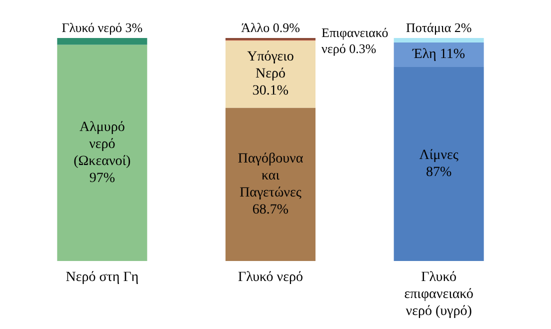 Image resolution: width=551 pixels, height=329 pixels. What do you see at coordinates (270, 91) in the screenshot?
I see `data-label: 30.1%` at bounding box center [270, 91].